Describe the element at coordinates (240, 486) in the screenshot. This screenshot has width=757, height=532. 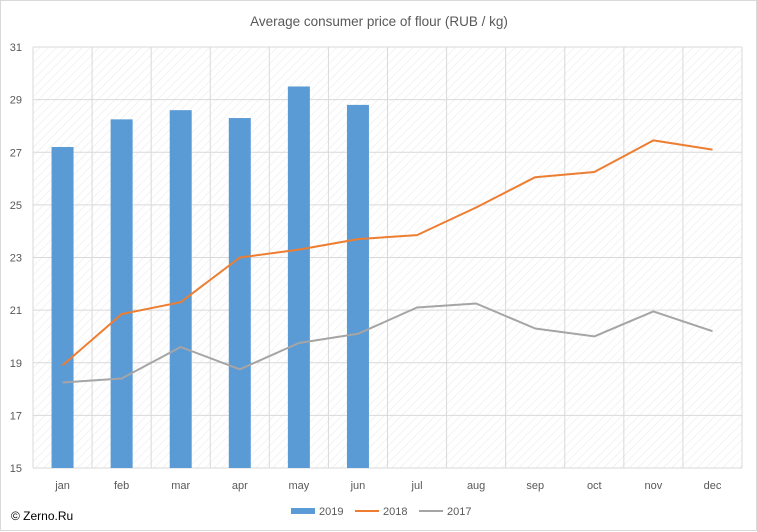
I see `x-tick-label-apr: apr` at that location.